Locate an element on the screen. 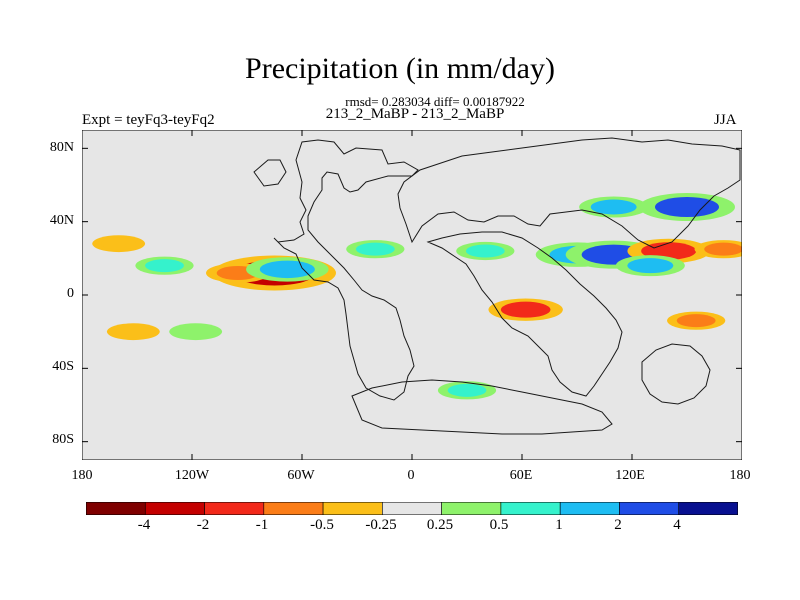 The width and height of the screenshot is (800, 600). x-tick-label: 120W is located at coordinates (192, 475).